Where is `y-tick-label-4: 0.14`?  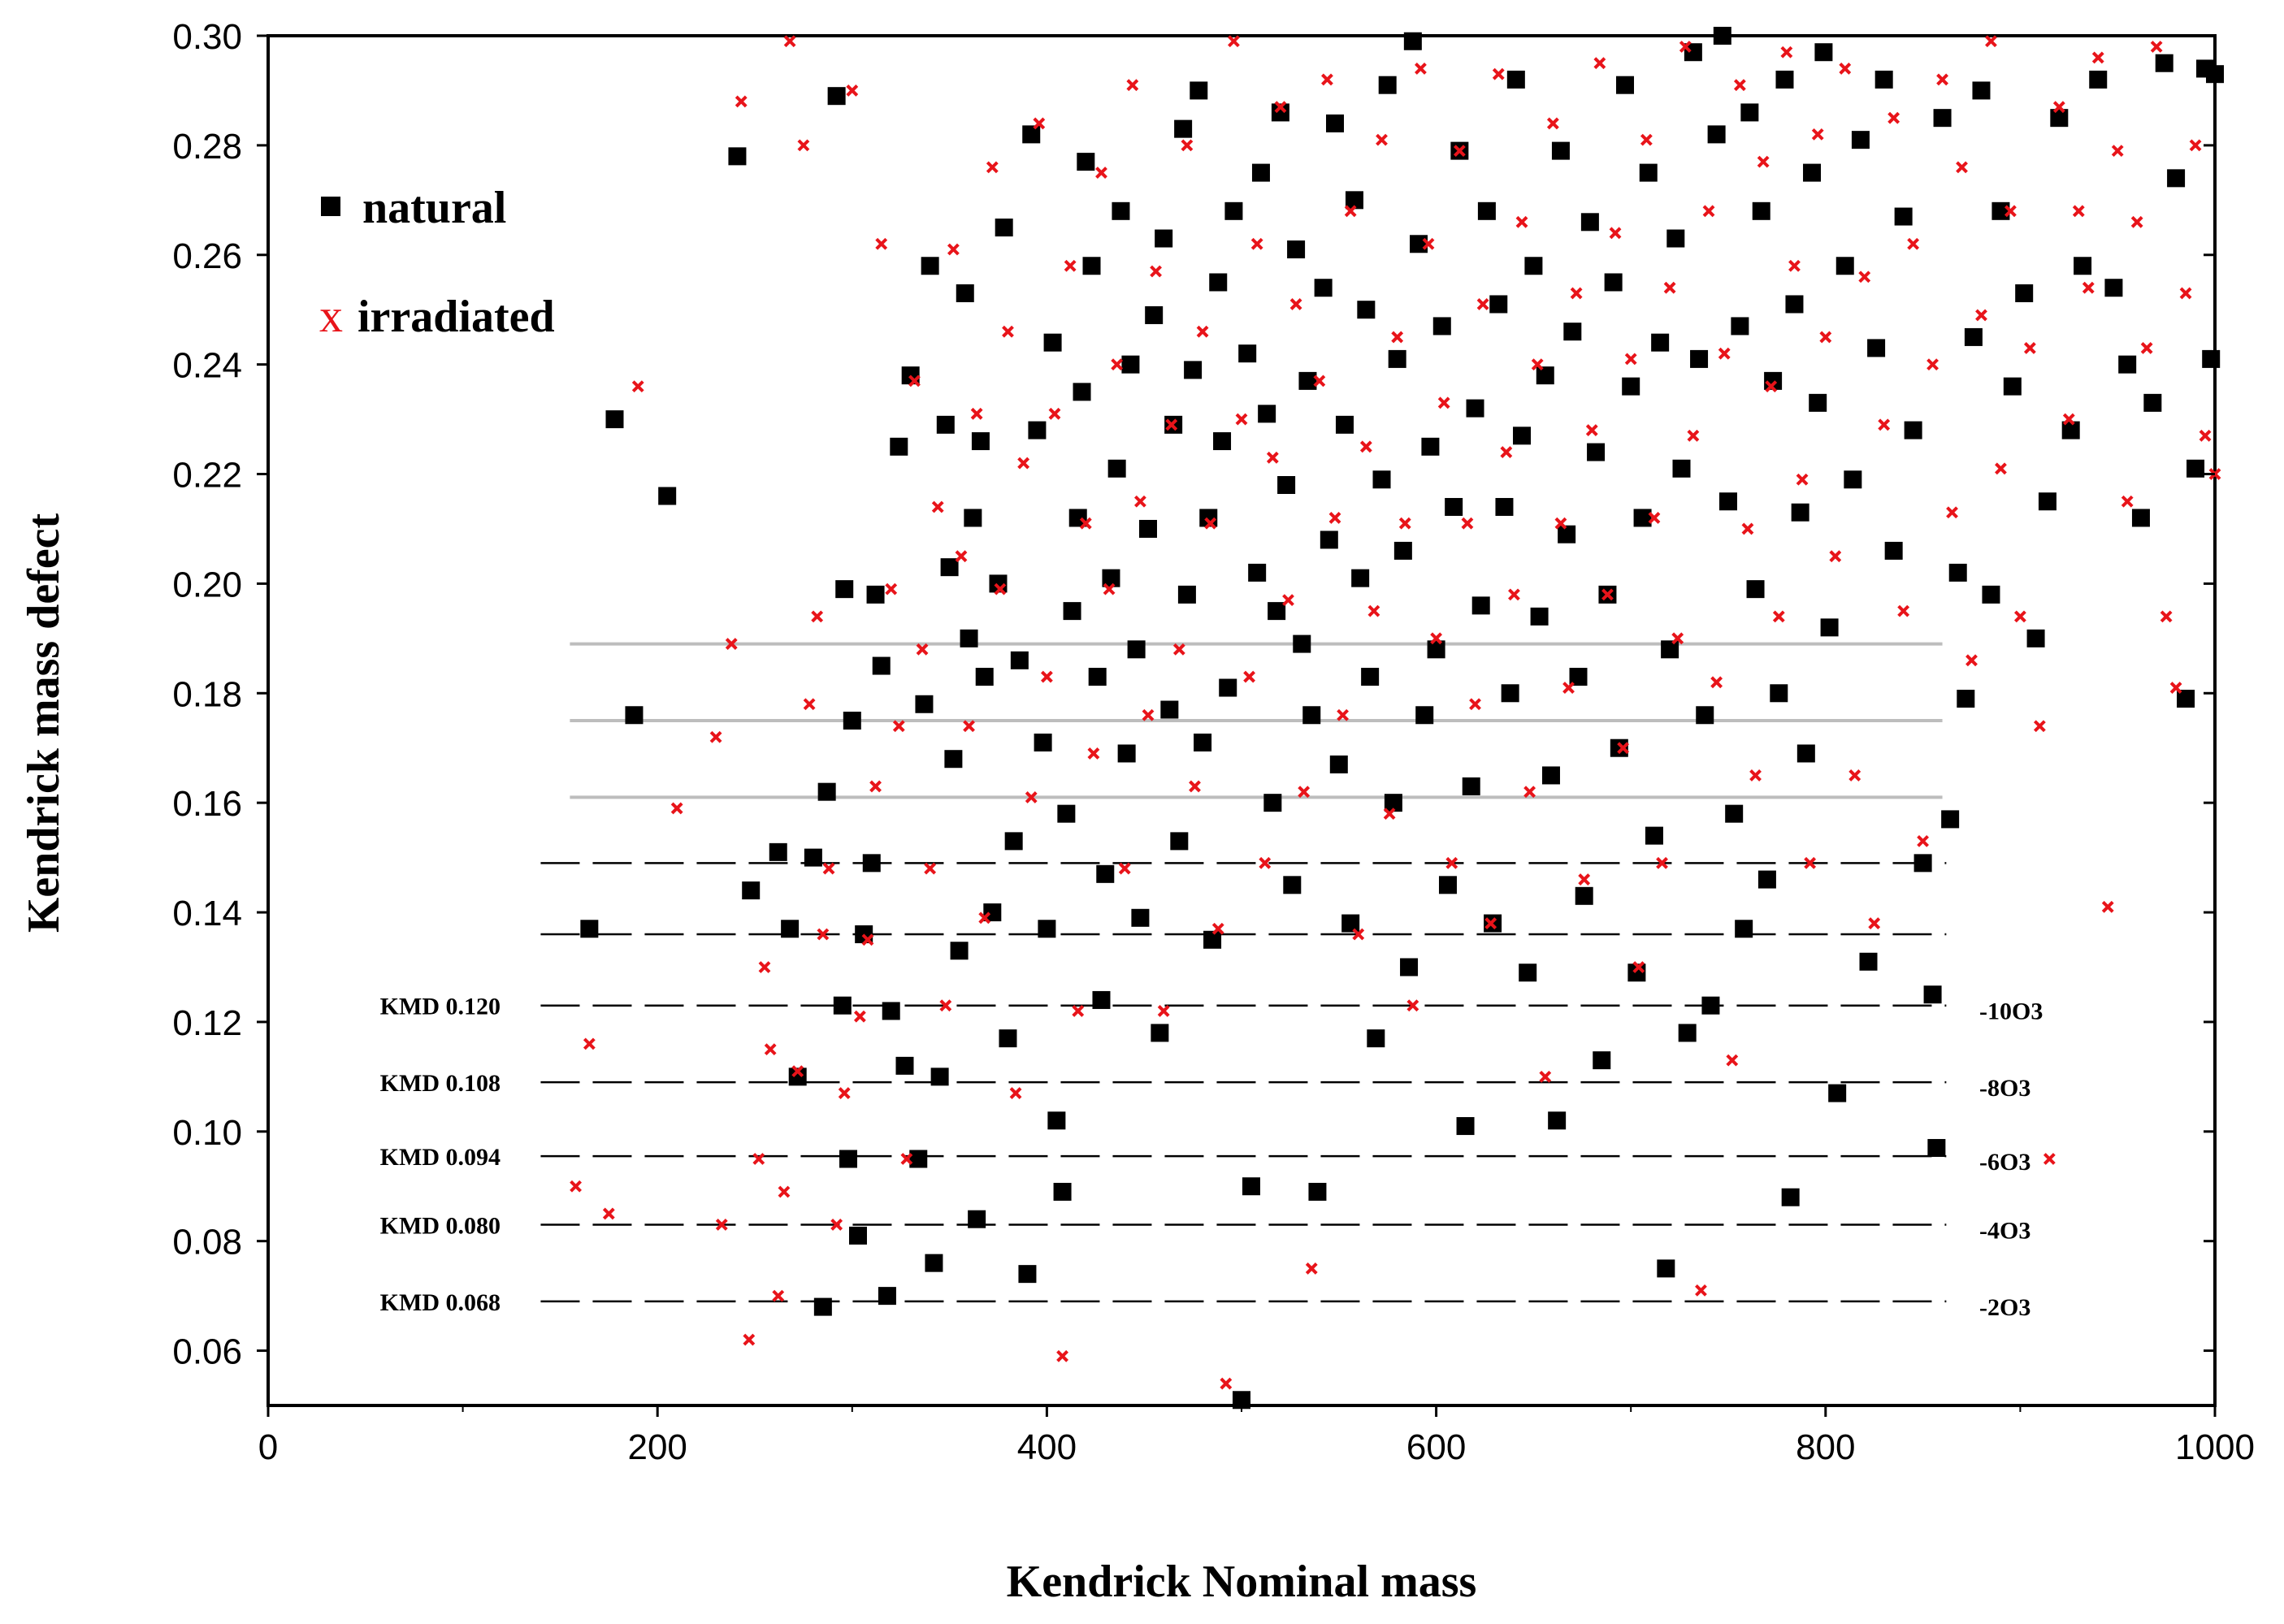
y-tick-label-4: 0.14 is located at coordinates (207, 913).